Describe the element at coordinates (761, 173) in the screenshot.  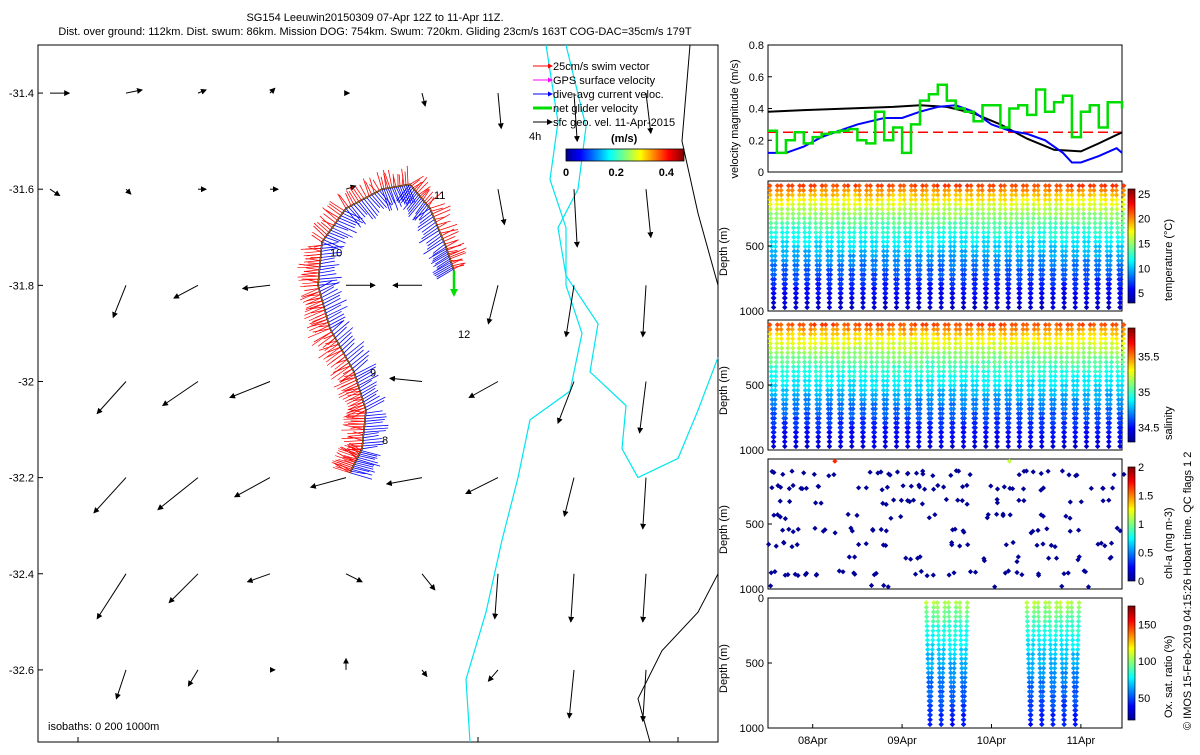
I see `velocity-ytick-label-0: 0` at that location.